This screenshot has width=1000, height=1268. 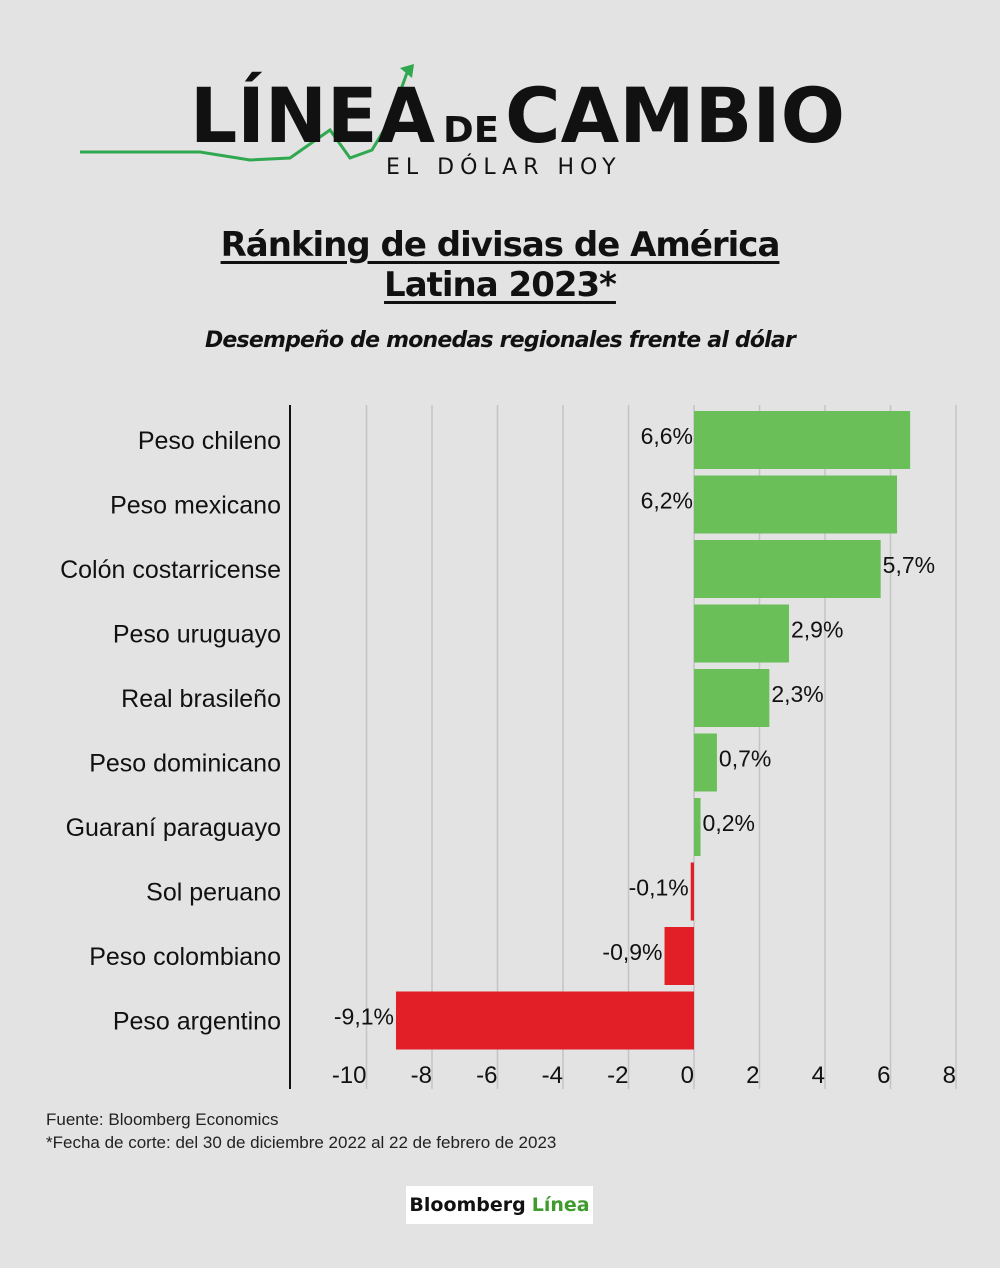 I want to click on chart-title-line2: Latina 2023*, so click(x=500, y=285).